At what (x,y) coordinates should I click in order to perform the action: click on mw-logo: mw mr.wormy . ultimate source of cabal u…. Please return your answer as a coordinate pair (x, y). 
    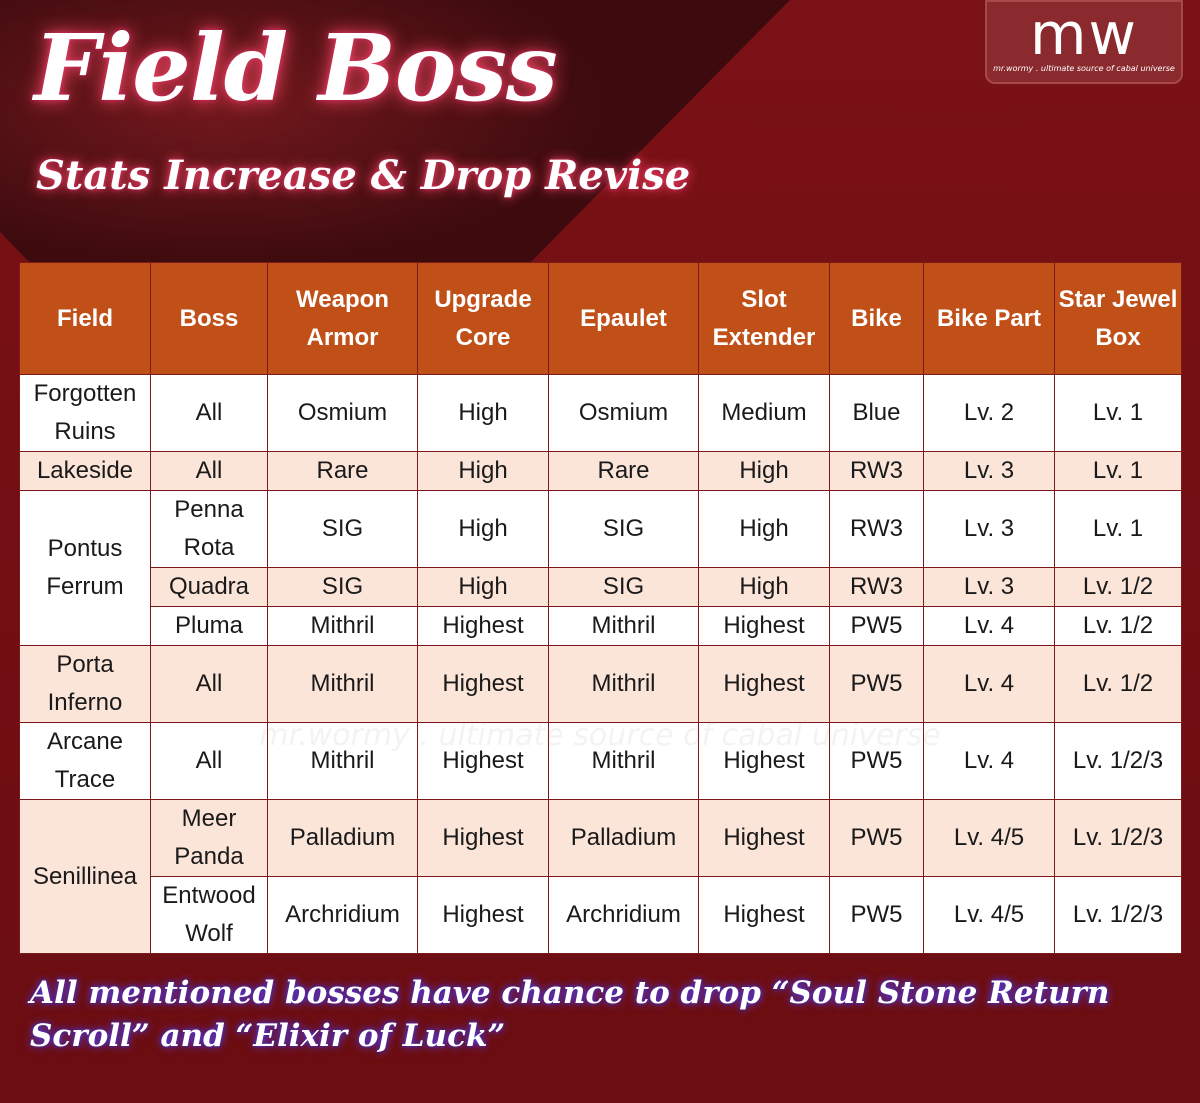
    Looking at the image, I should click on (1084, 42).